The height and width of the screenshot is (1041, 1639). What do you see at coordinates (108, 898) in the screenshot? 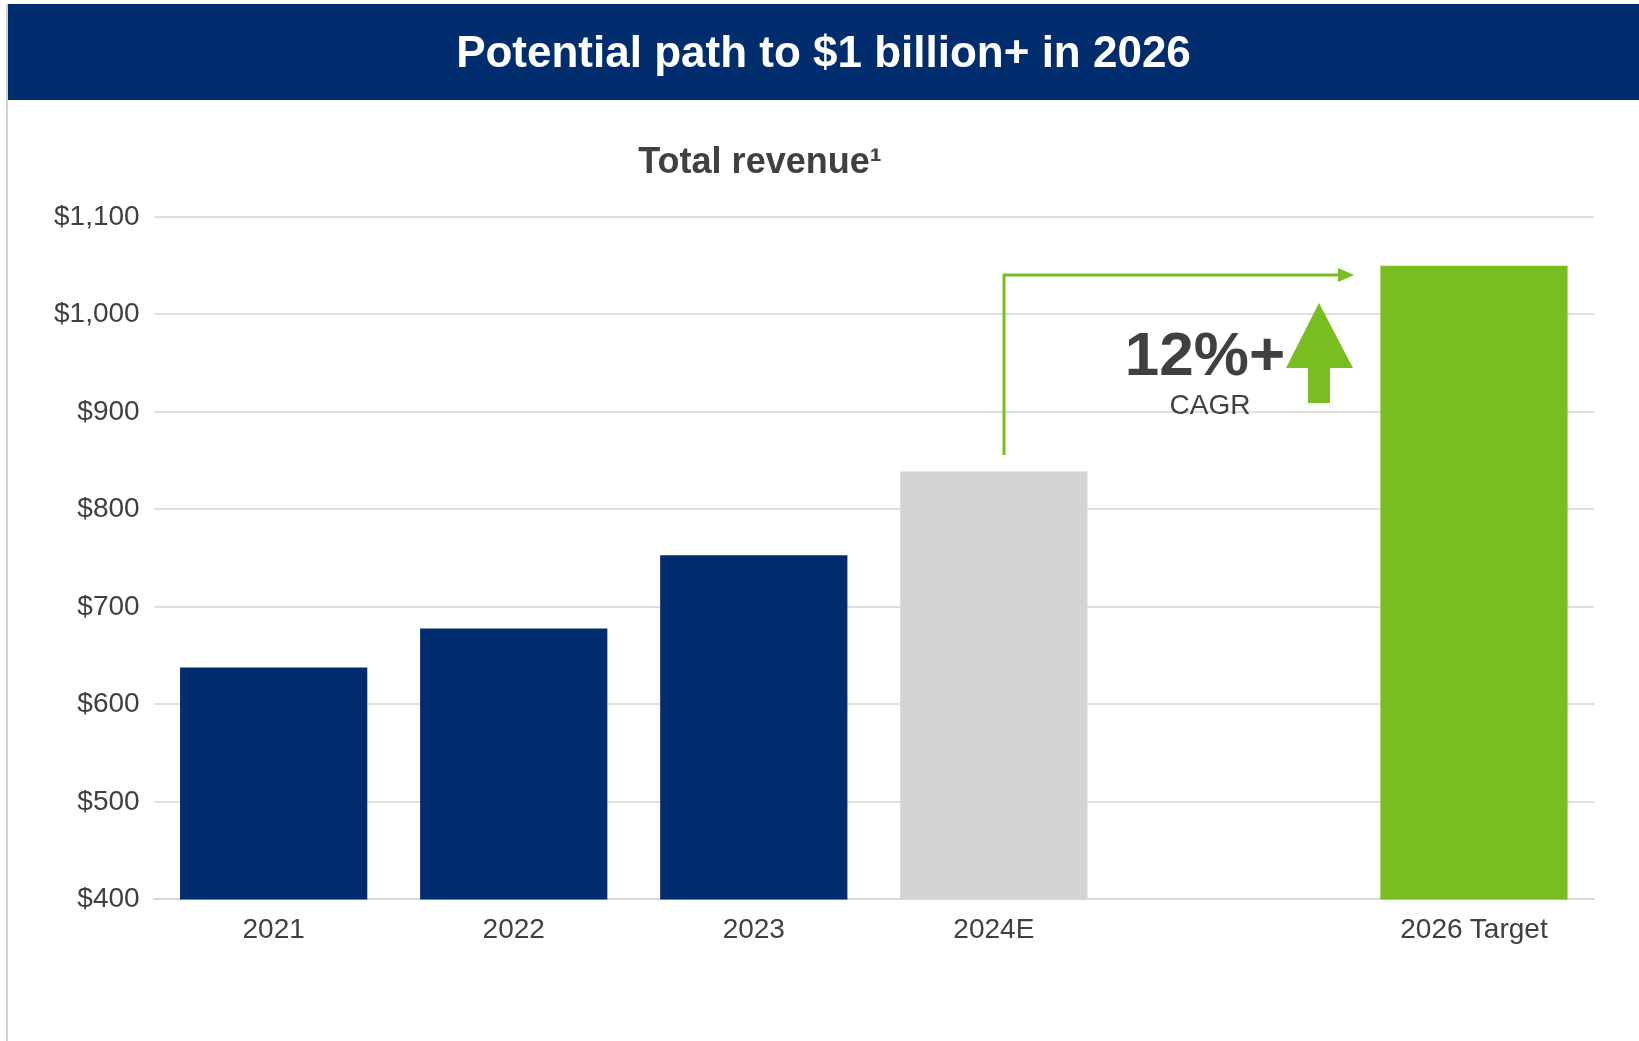
I see `y-tick-label: $400` at bounding box center [108, 898].